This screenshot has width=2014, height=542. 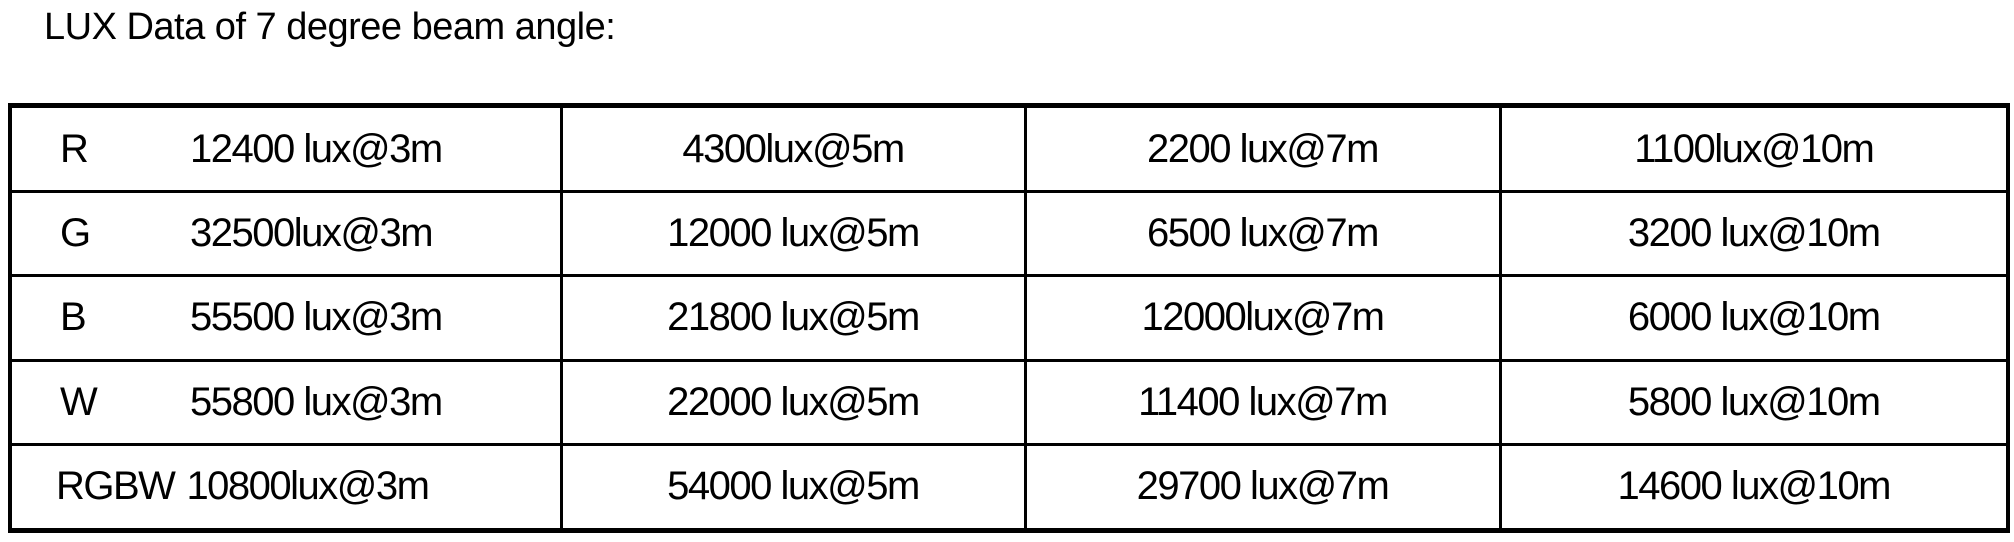 I want to click on lux-value: 54000 lux@5m, so click(x=793, y=486).